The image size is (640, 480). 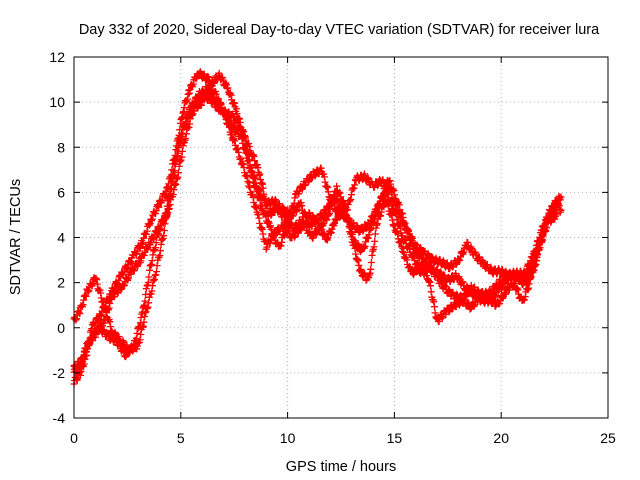 I want to click on x-tick-label: 5, so click(x=181, y=438).